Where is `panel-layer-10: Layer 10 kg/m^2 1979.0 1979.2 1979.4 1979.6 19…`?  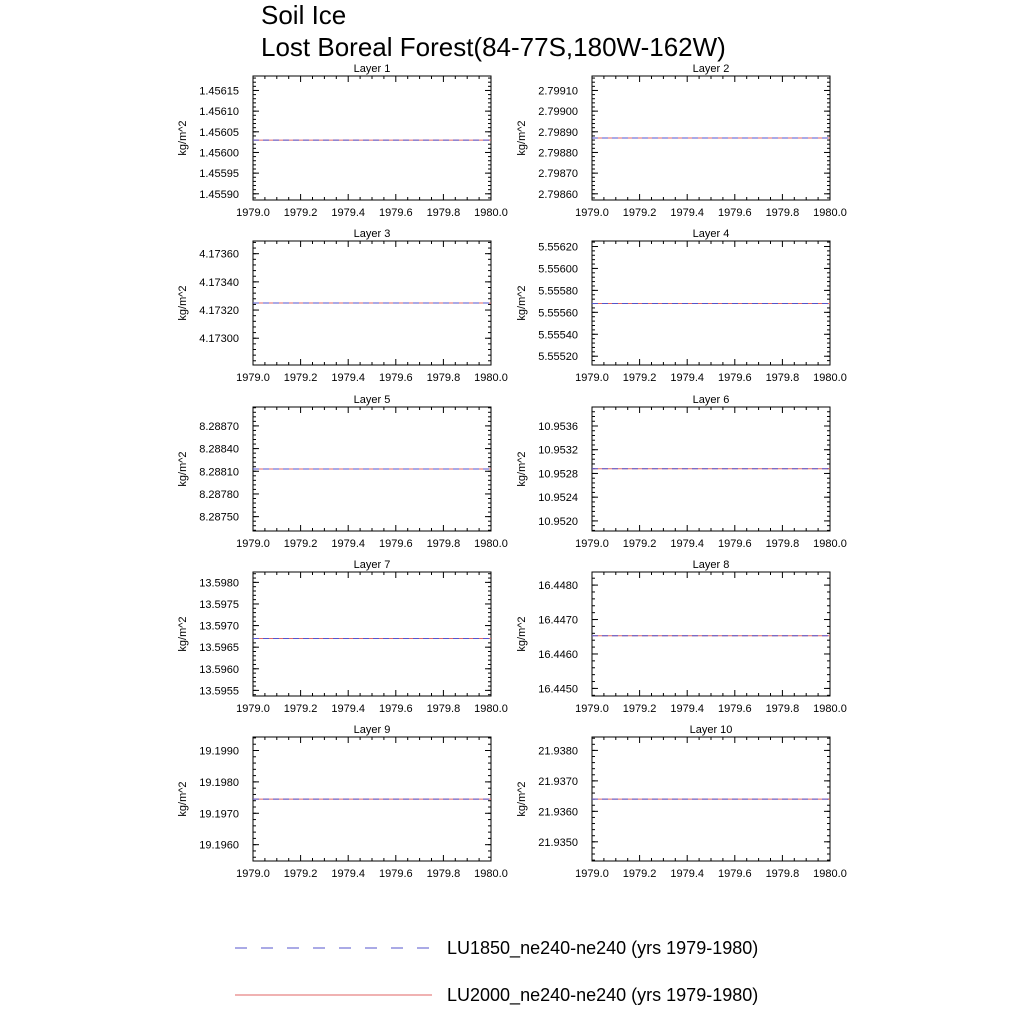
panel-layer-10: Layer 10 kg/m^2 1979.0 1979.2 1979.4 1979.6 19… is located at coordinates (681, 802).